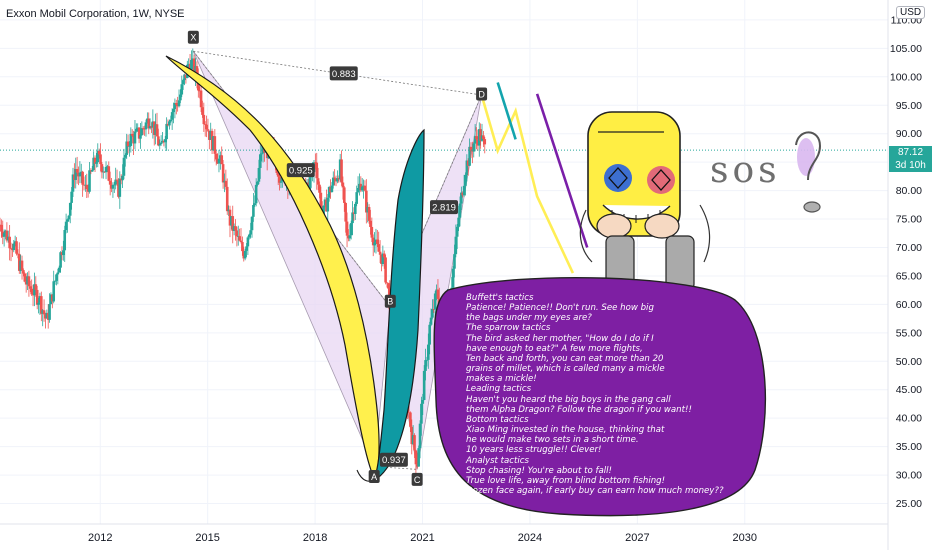 The image size is (932, 550). I want to click on x-tick-label: 2024, so click(530, 538).